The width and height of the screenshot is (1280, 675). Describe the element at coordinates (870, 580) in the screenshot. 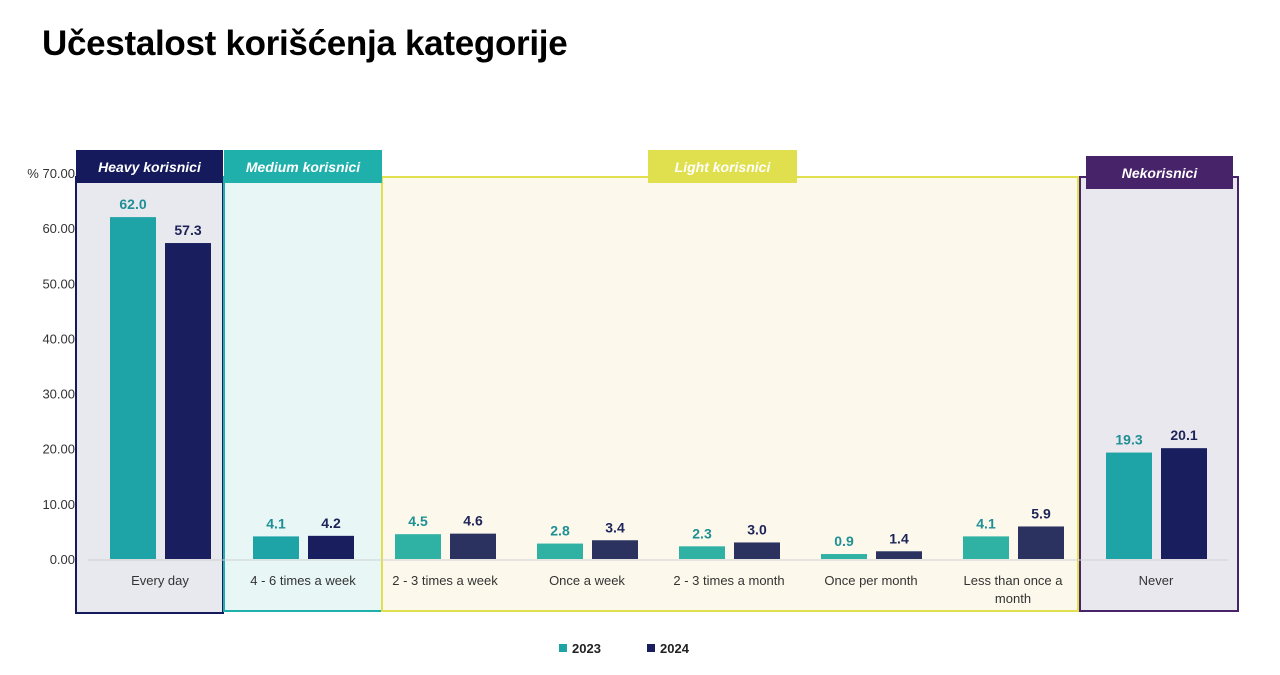

I see `x-tick-label: Once per month` at that location.